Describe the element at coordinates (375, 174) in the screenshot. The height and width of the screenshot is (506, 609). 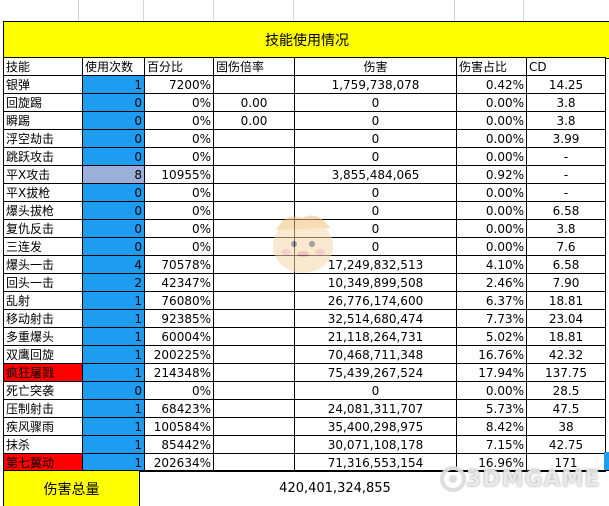
I see `cell-dmg: 3,855,484,065` at that location.